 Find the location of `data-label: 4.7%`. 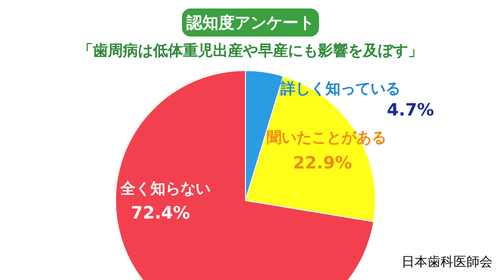

data-label: 4.7% is located at coordinates (410, 110).